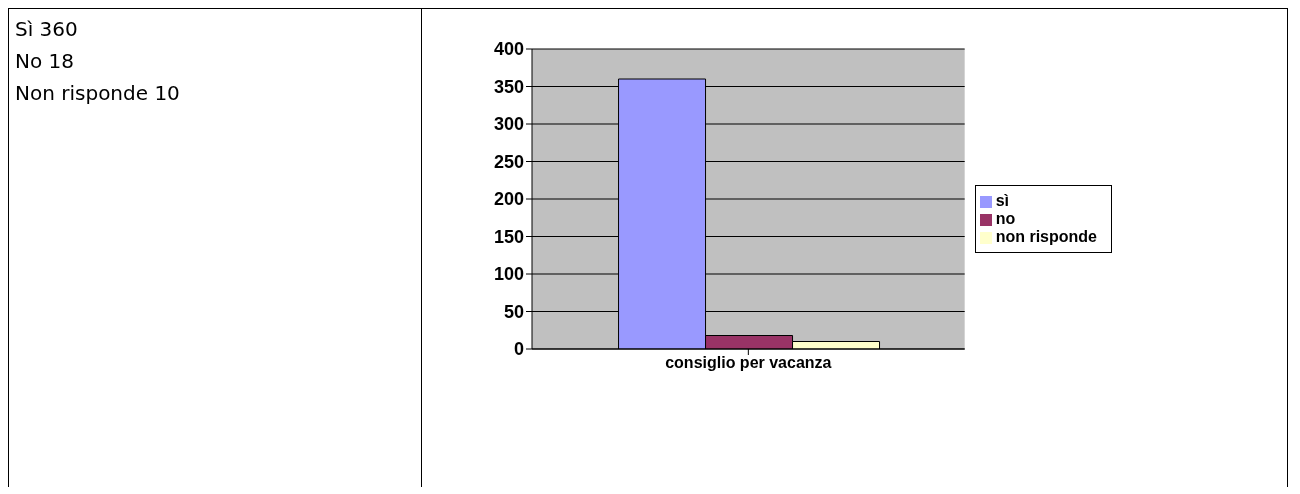 Image resolution: width=1300 pixels, height=494 pixels. I want to click on y-tick-label: 50, so click(513, 311).